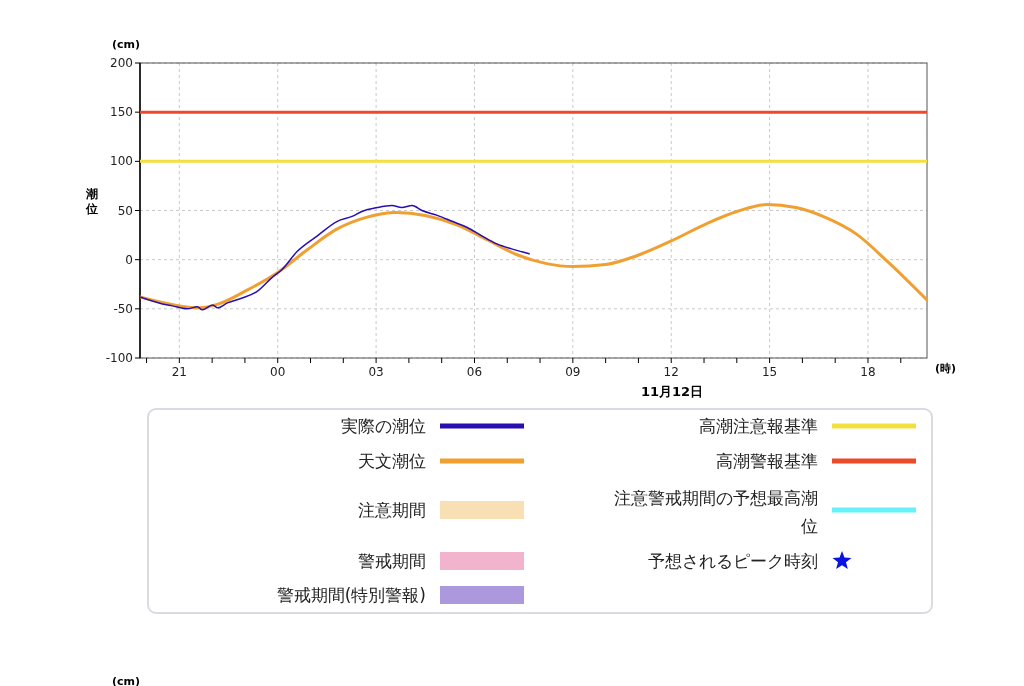  What do you see at coordinates (121, 112) in the screenshot?
I see `y-tick-label: 150` at bounding box center [121, 112].